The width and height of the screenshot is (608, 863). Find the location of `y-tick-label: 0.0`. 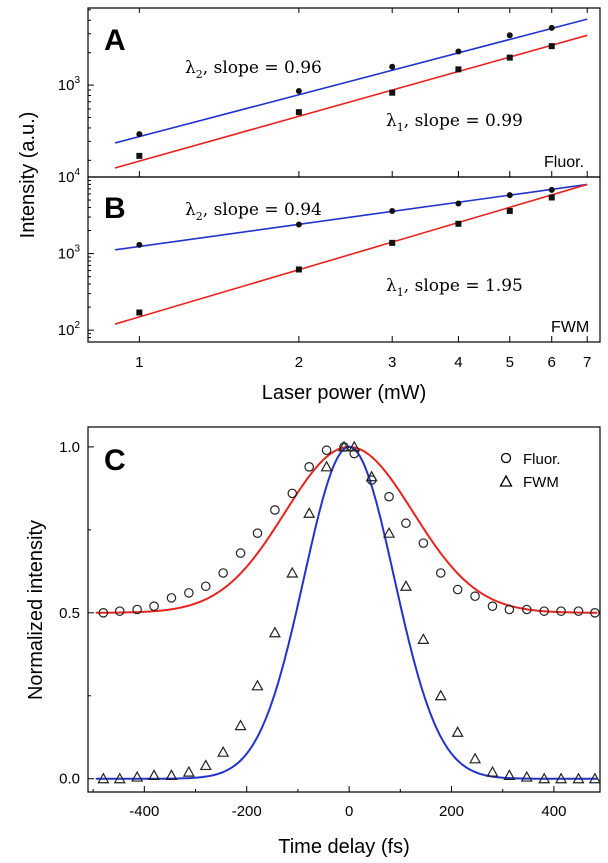

y-tick-label: 0.0 is located at coordinates (69, 779).